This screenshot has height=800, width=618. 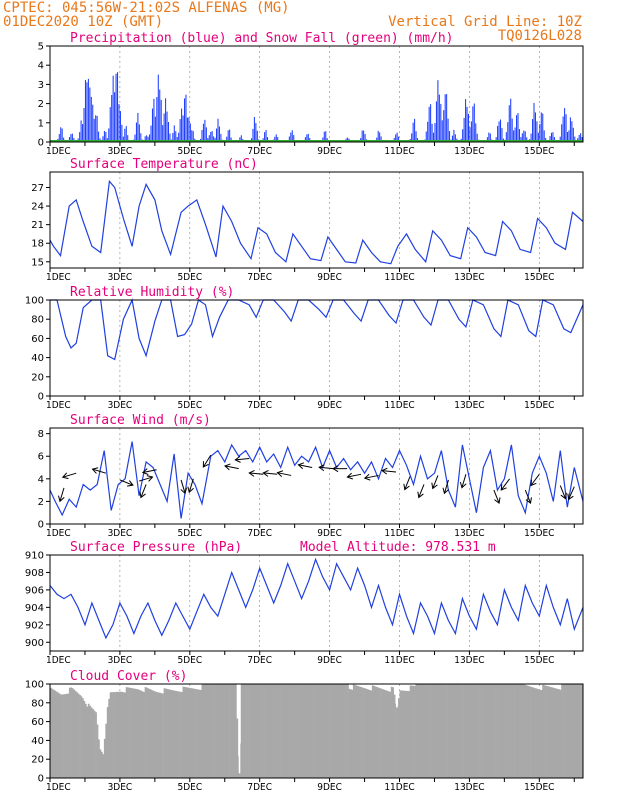 What do you see at coordinates (539, 151) in the screenshot?
I see `x-tick-label: 15DEC` at bounding box center [539, 151].